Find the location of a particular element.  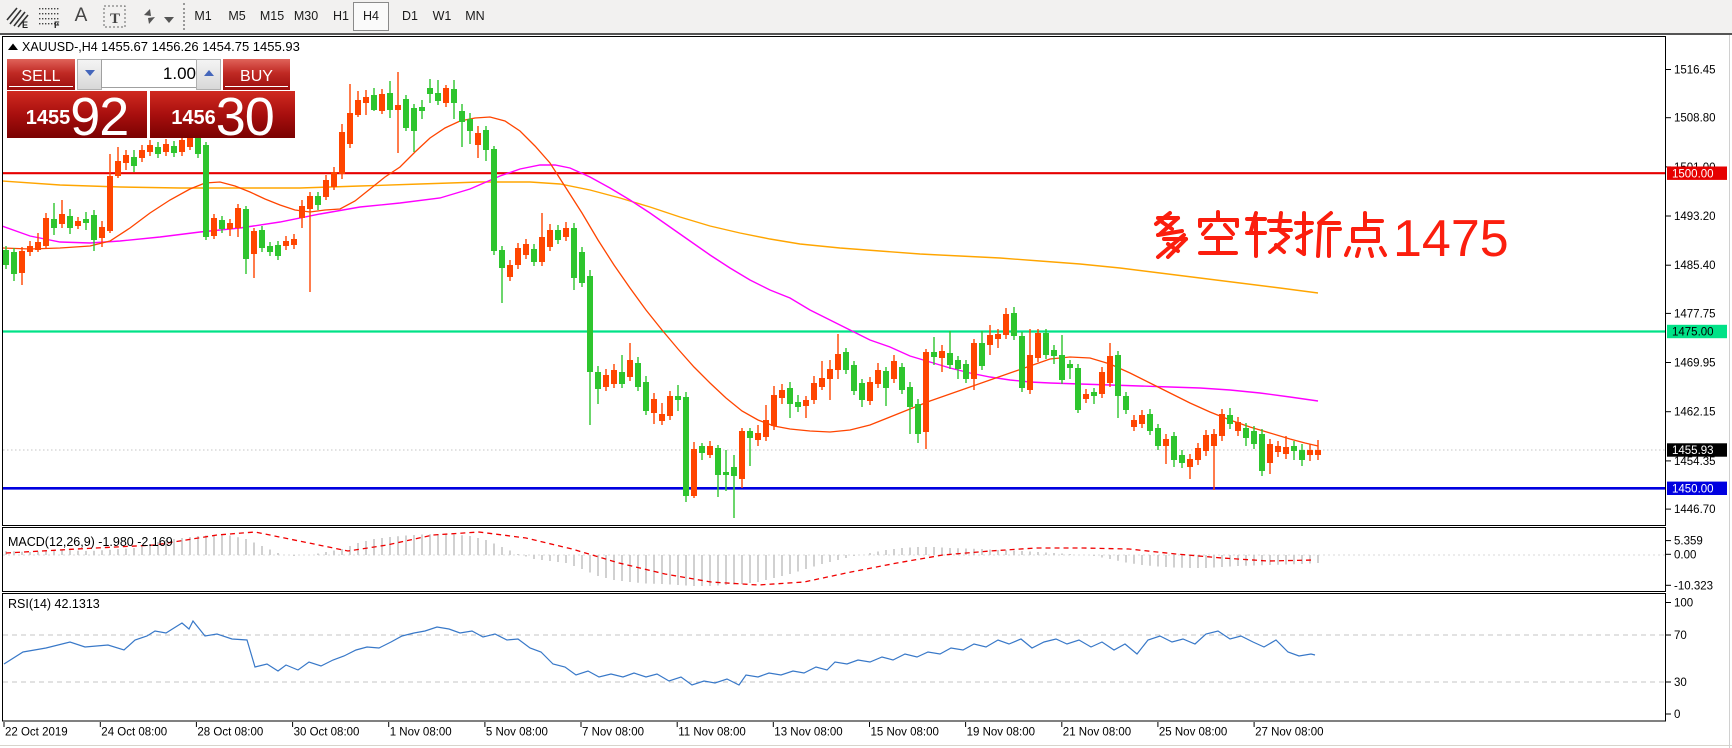

svg-text: 1485.40 is located at coordinates (1695, 266).